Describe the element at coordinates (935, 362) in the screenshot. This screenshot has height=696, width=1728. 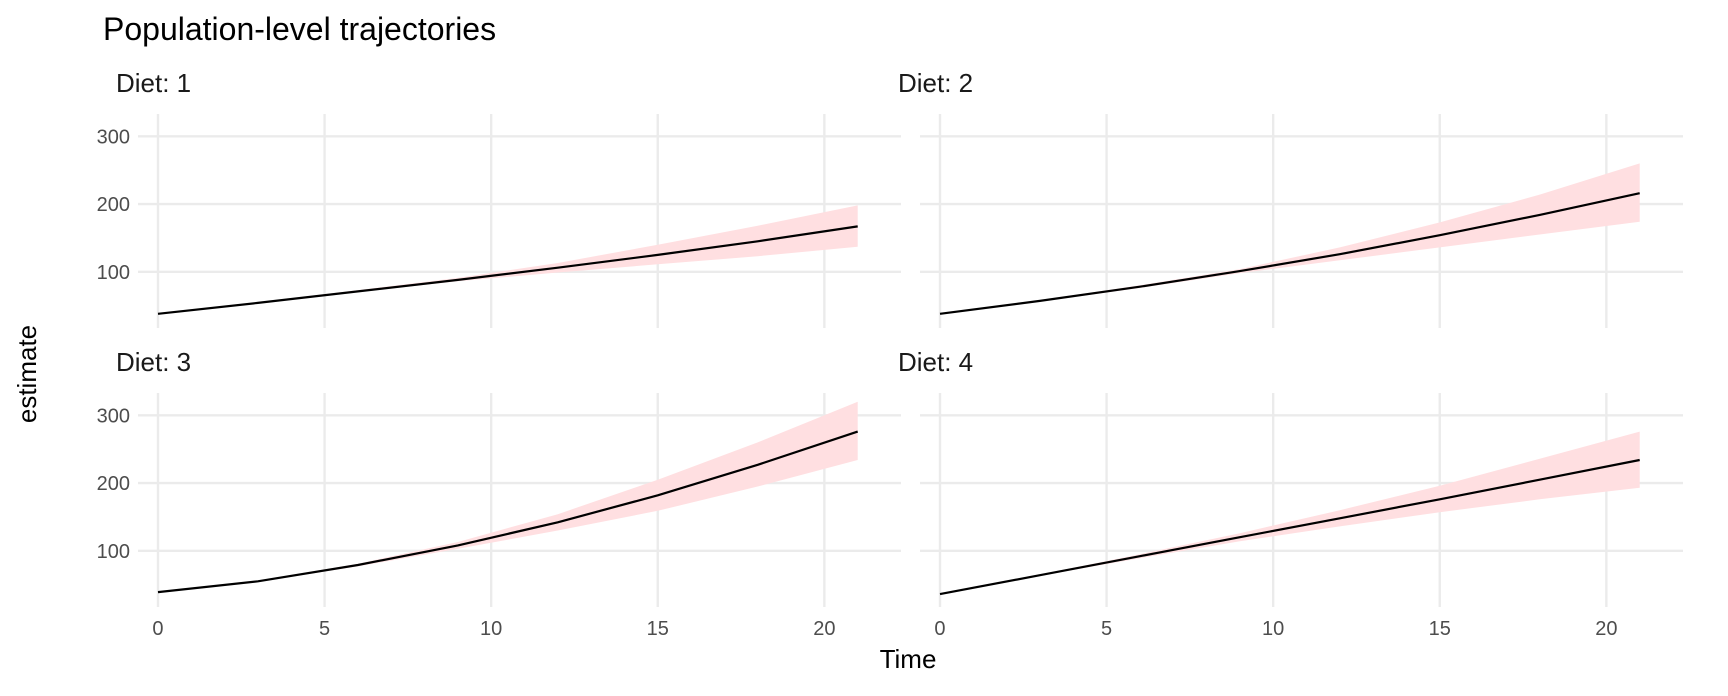
I see `facet-label-4: Diet: 4` at that location.